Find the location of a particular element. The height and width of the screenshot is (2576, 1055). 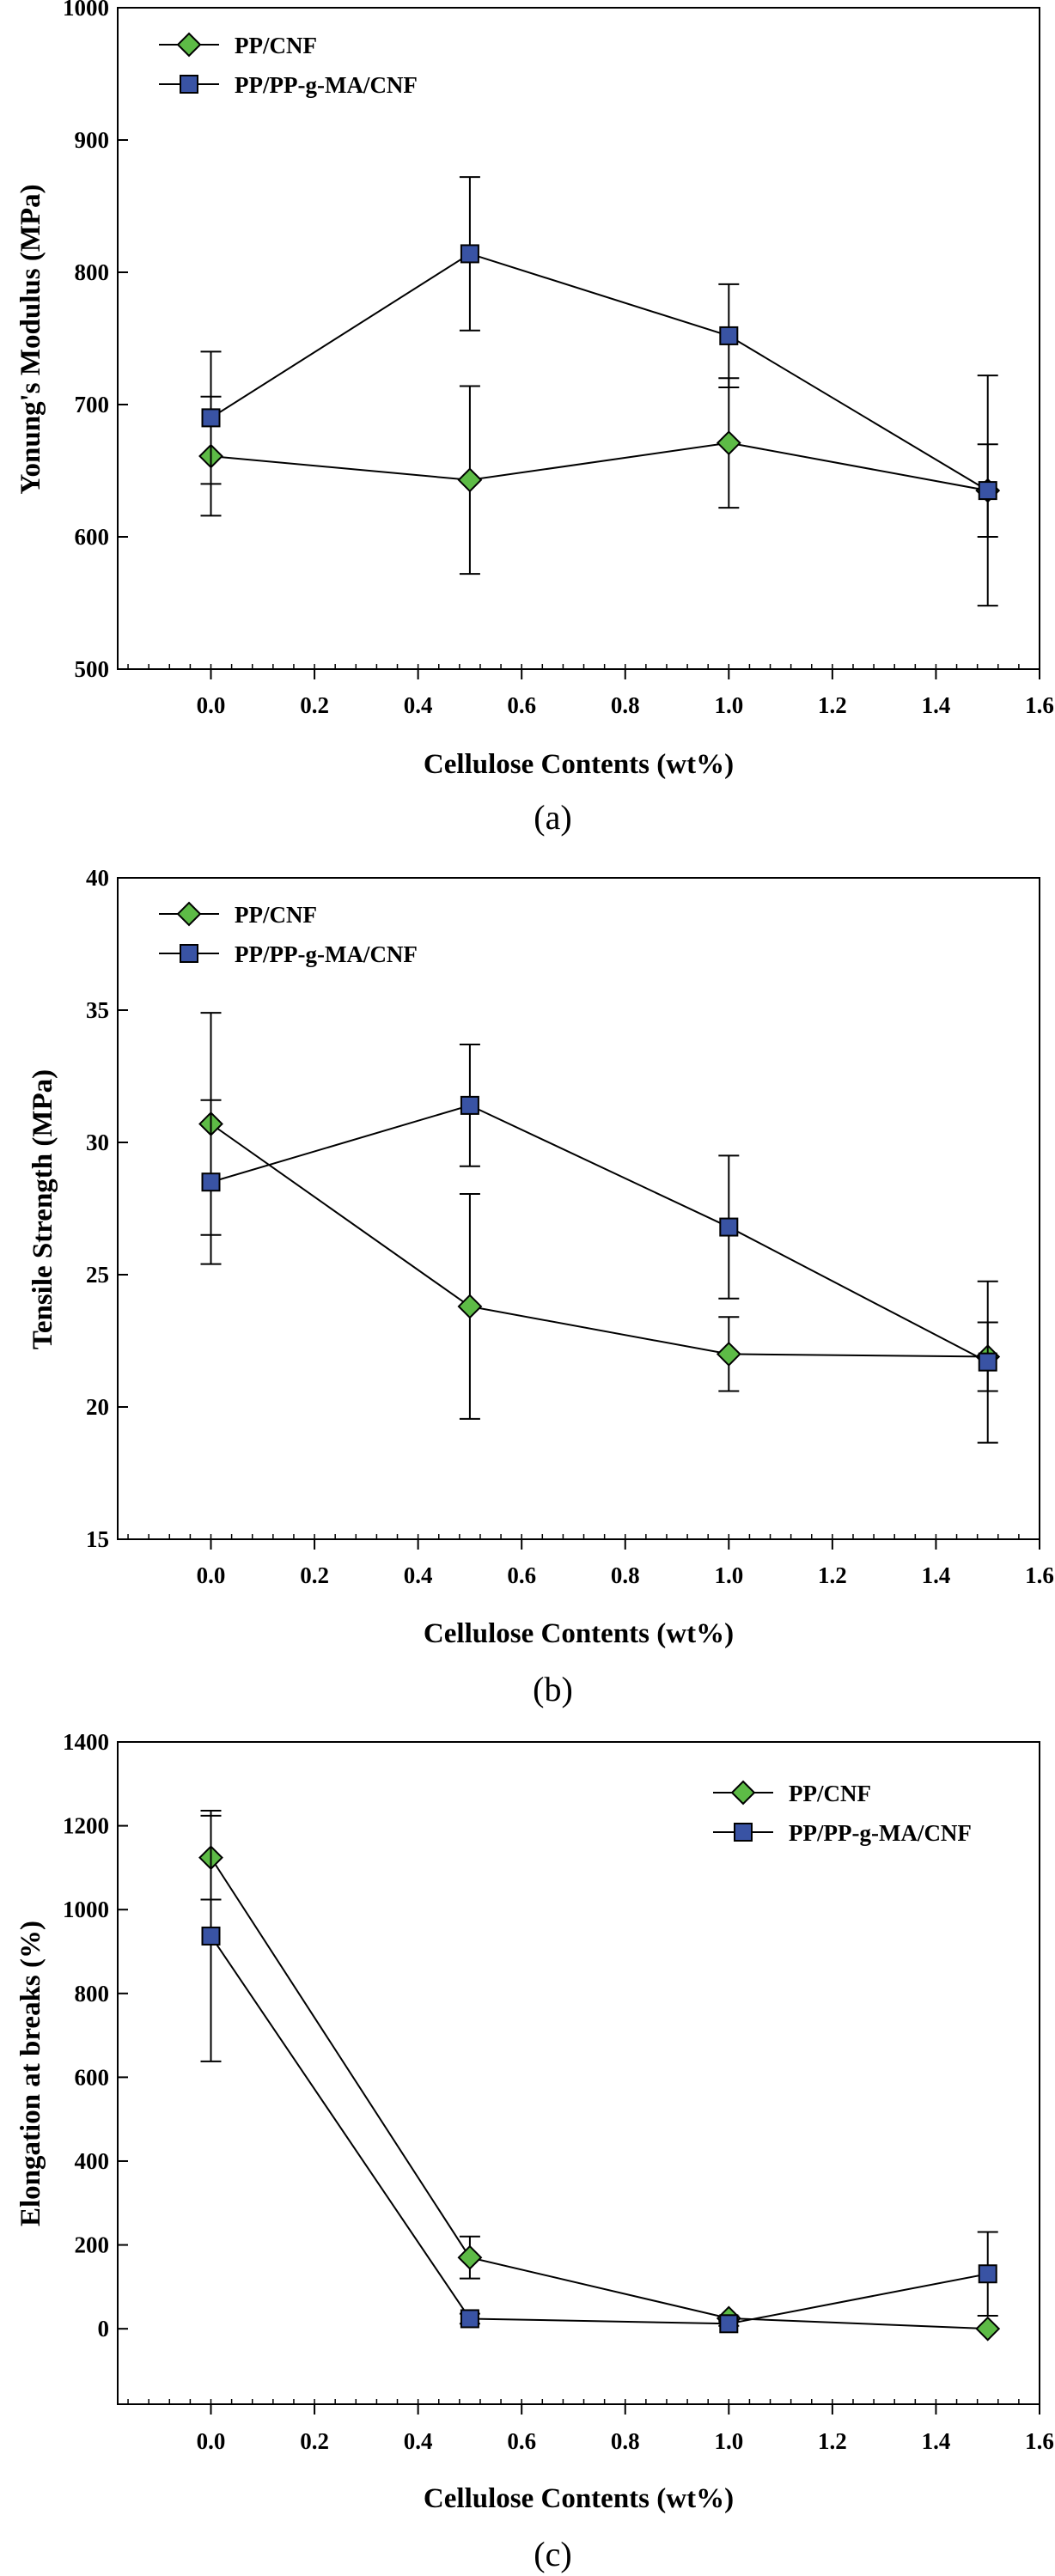

y-tick-label: 0 is located at coordinates (104, 2329).